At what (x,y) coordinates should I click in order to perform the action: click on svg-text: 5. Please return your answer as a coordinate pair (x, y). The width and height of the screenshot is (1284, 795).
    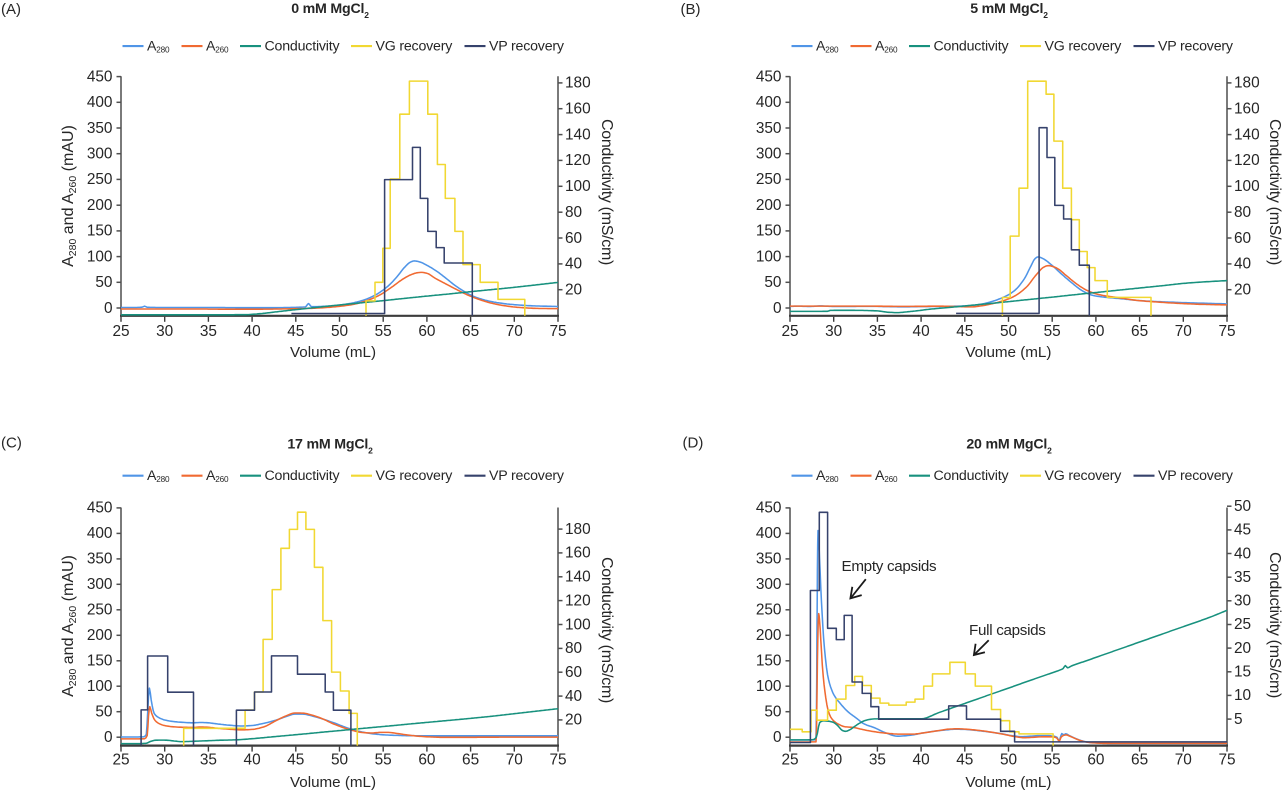
    Looking at the image, I should click on (1238, 719).